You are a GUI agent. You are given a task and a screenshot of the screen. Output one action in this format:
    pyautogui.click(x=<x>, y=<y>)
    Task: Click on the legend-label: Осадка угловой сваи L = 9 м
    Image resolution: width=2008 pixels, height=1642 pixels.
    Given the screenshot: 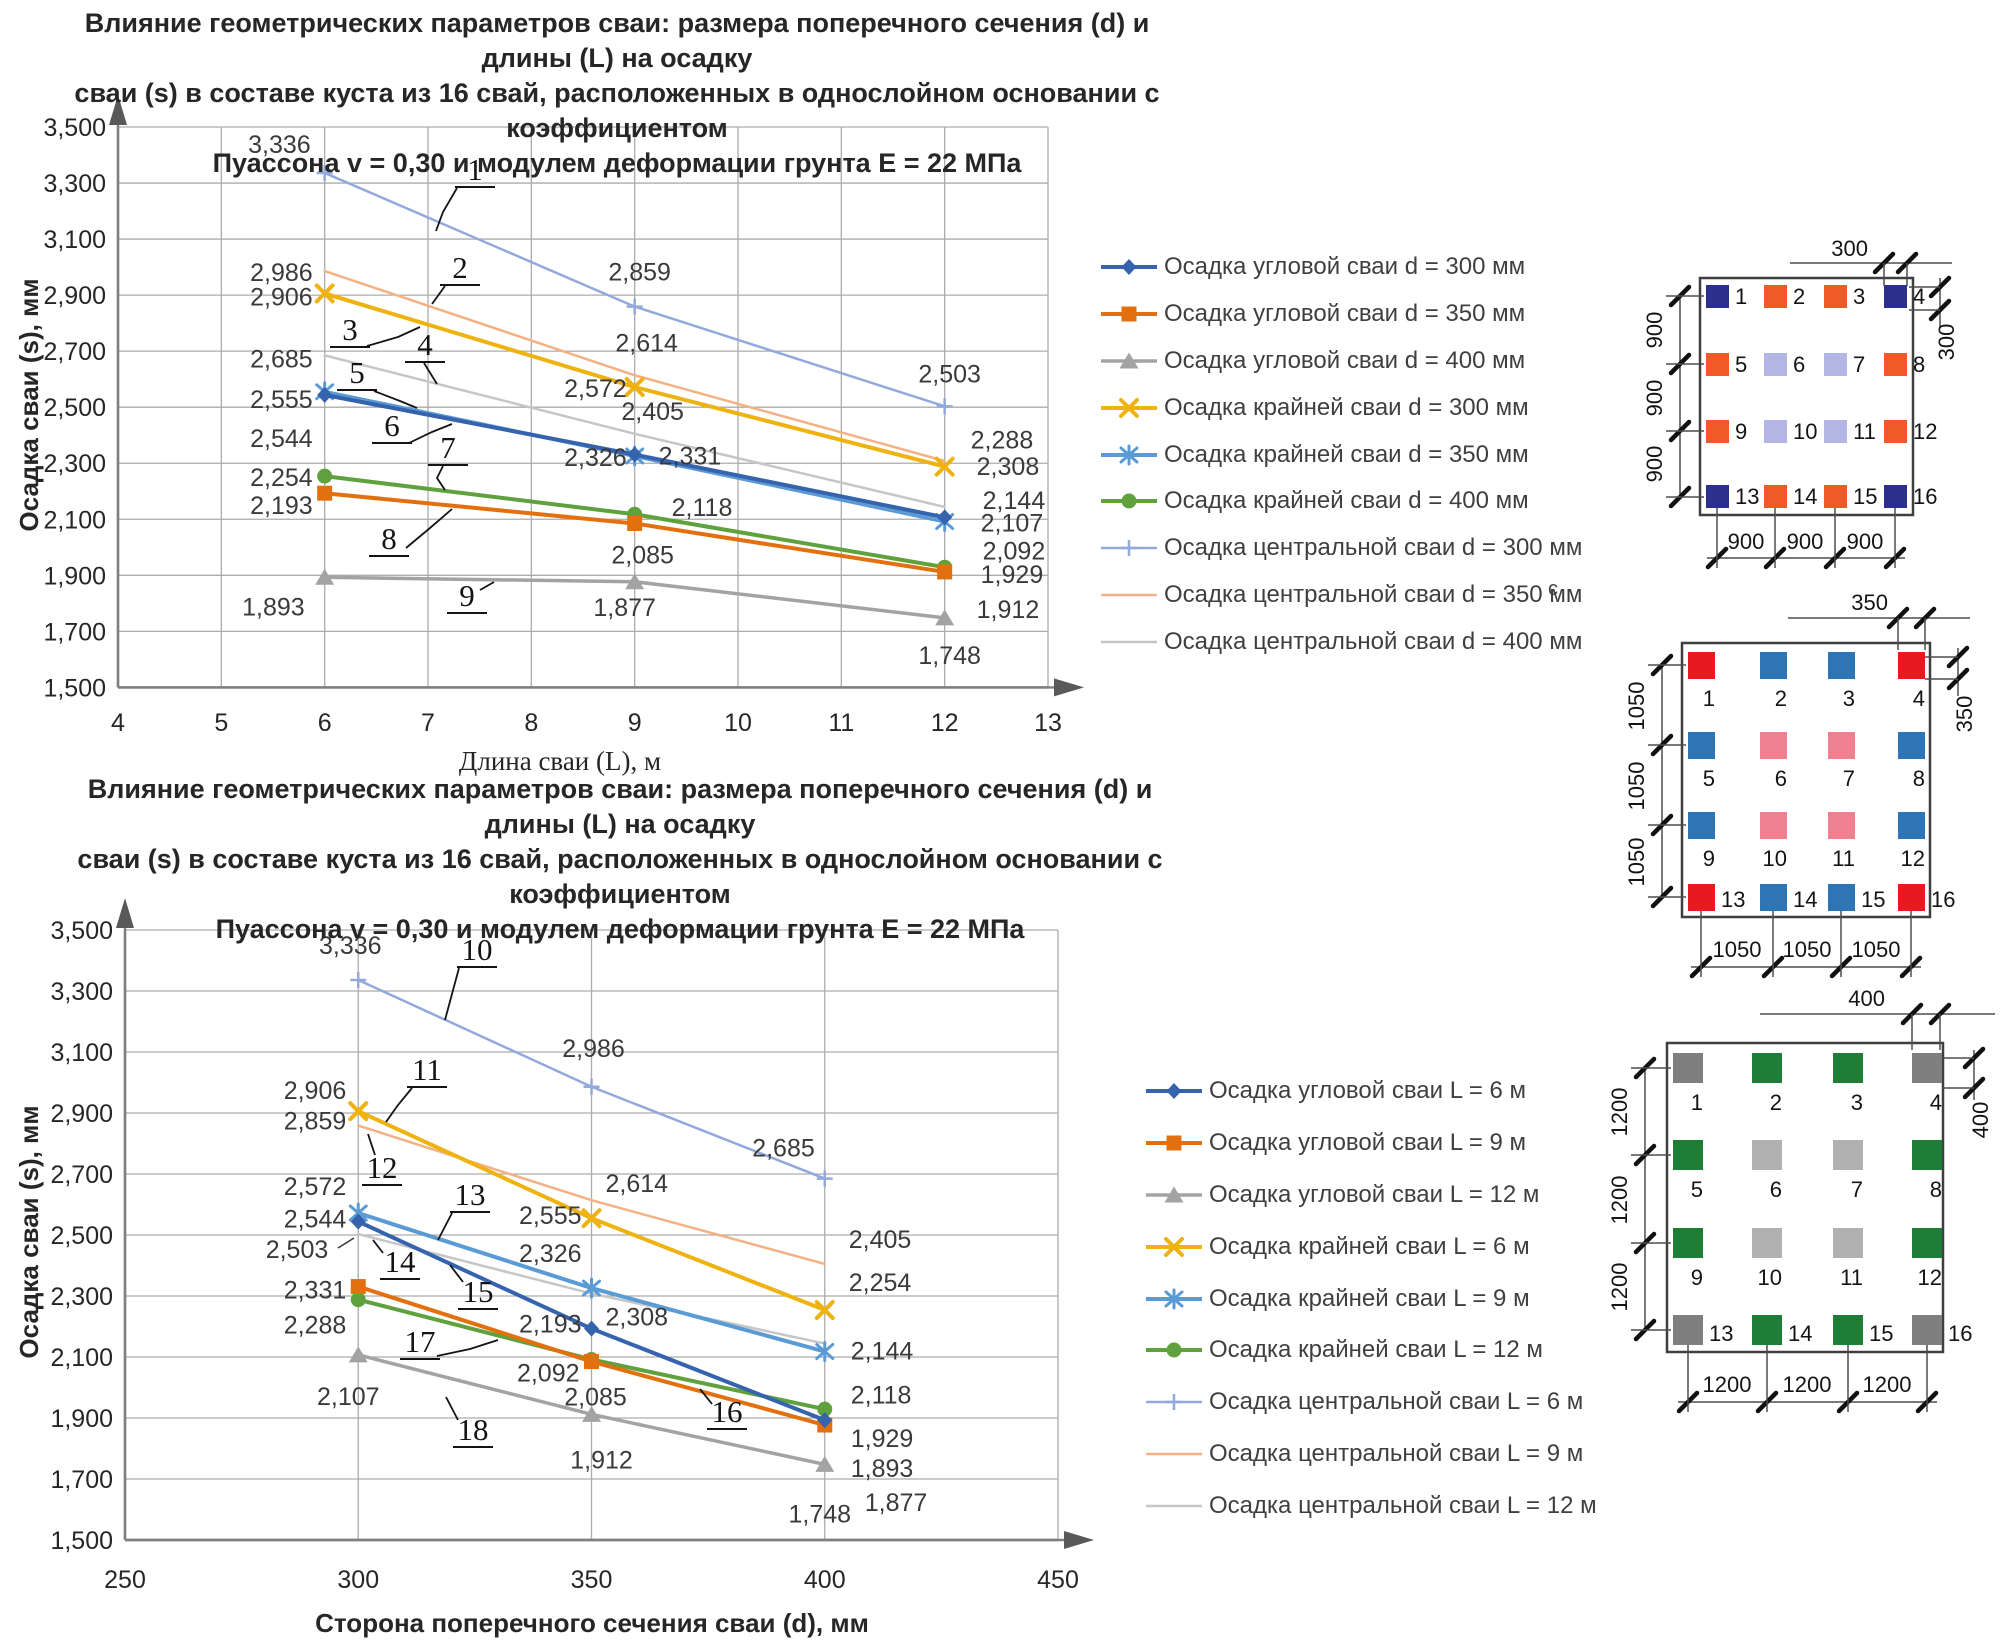 What is the action you would take?
    pyautogui.click(x=1368, y=1142)
    